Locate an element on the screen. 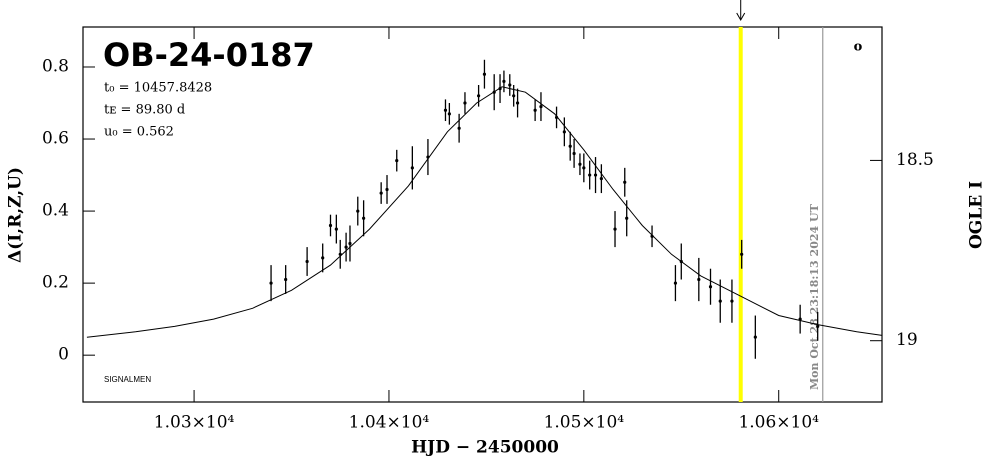  x-axis-label: HJD − 2450000 is located at coordinates (485, 448).